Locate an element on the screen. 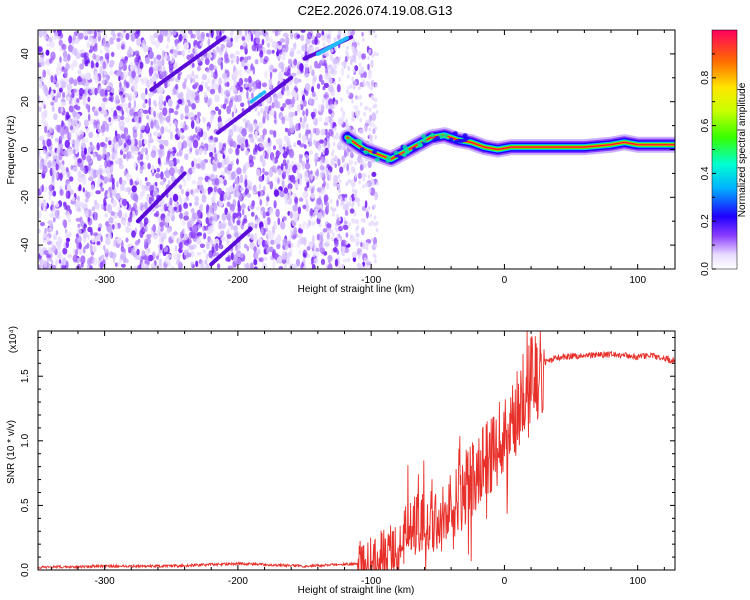  y-tick-label: -40 is located at coordinates (25, 244).